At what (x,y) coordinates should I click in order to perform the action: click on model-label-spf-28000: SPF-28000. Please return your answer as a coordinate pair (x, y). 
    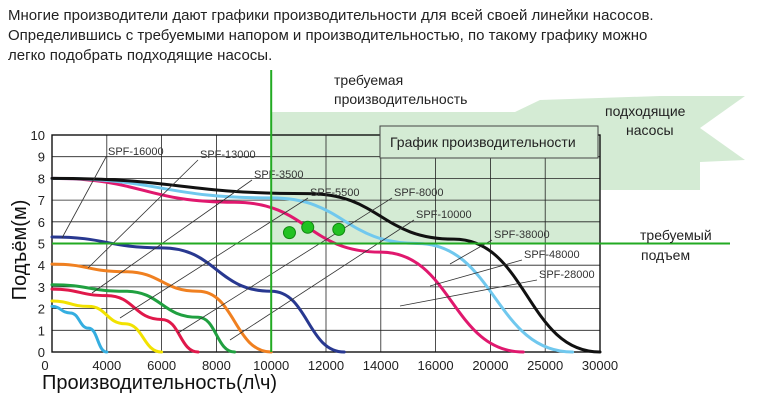
    Looking at the image, I should click on (567, 275).